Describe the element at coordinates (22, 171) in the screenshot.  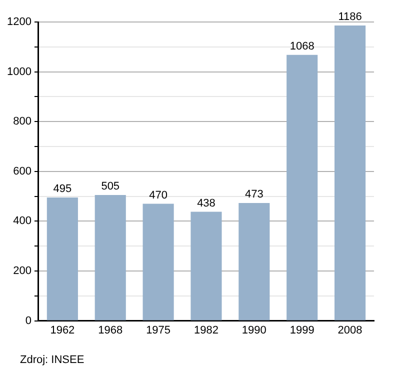
I see `y-tick-label: 600` at that location.